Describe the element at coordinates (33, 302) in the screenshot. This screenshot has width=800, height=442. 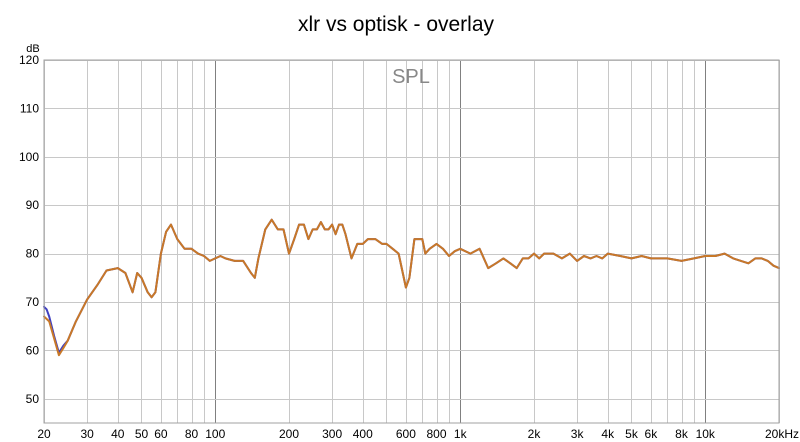
I see `y-tick-label: 70` at that location.